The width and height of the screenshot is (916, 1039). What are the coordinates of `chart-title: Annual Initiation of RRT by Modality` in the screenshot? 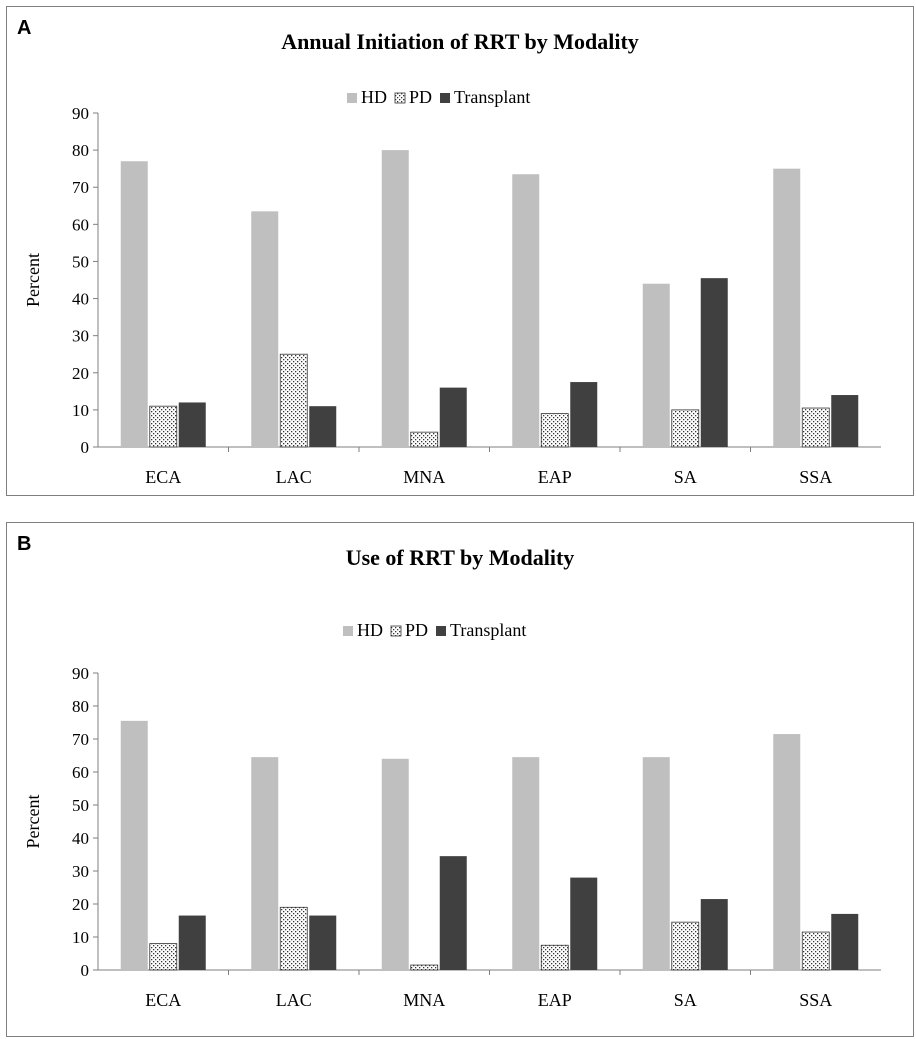 It's located at (460, 41).